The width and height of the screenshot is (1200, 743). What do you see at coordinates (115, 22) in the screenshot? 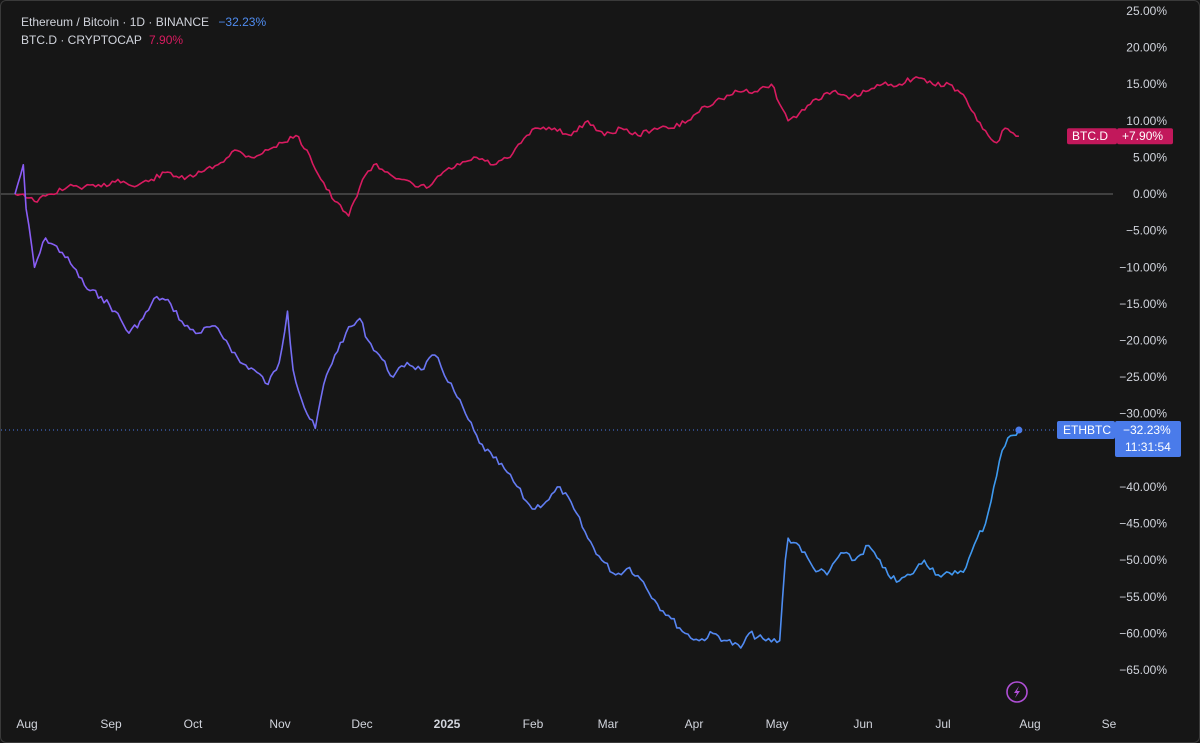
I see `legend-ethbtc-label: Ethereum / Bitcoin · 1D · BINANCE` at bounding box center [115, 22].